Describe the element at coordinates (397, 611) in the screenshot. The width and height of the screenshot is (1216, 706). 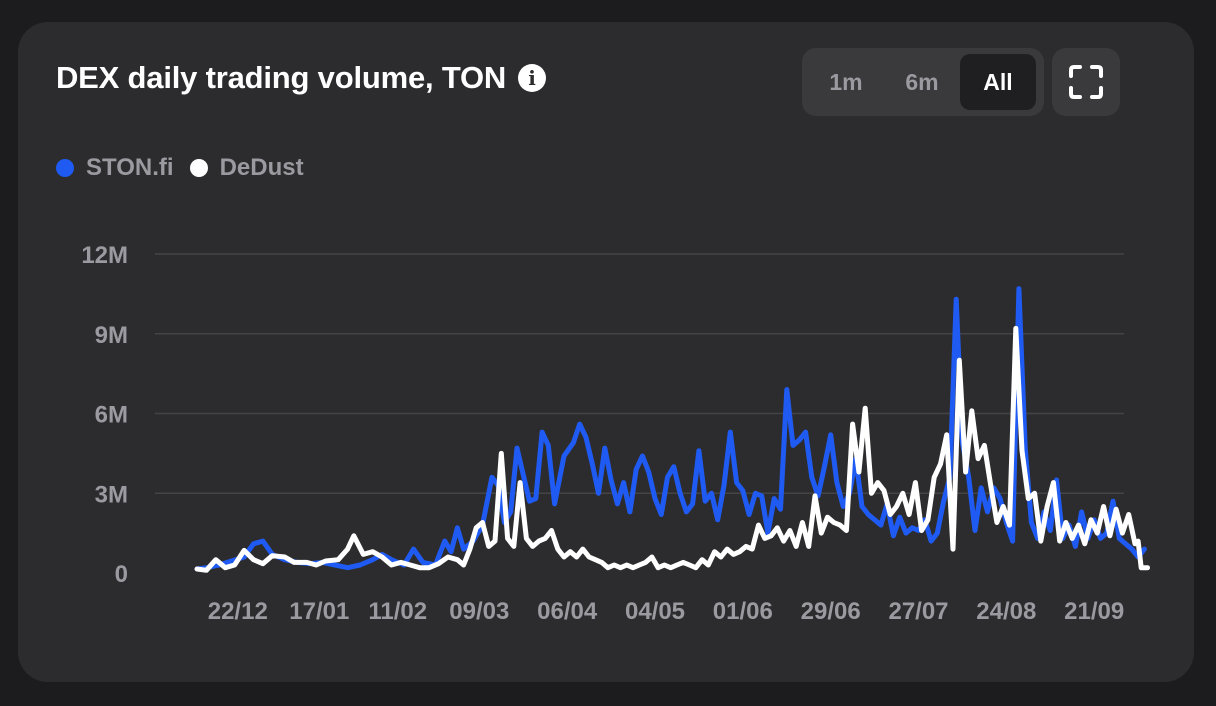
I see `x-tick-label: 11/02` at that location.